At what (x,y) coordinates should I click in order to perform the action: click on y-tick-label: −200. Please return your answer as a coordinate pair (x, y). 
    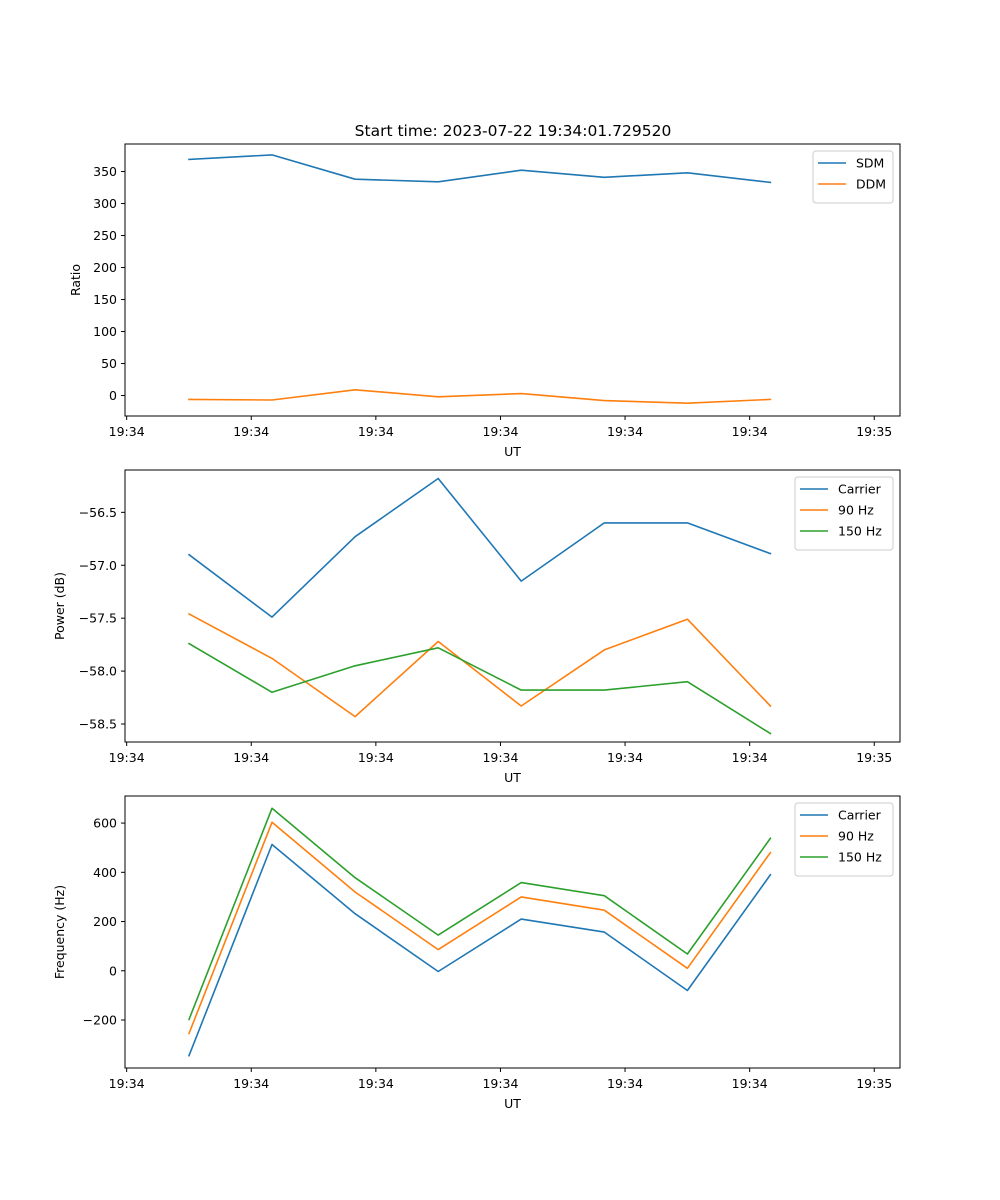
    Looking at the image, I should click on (100, 1020).